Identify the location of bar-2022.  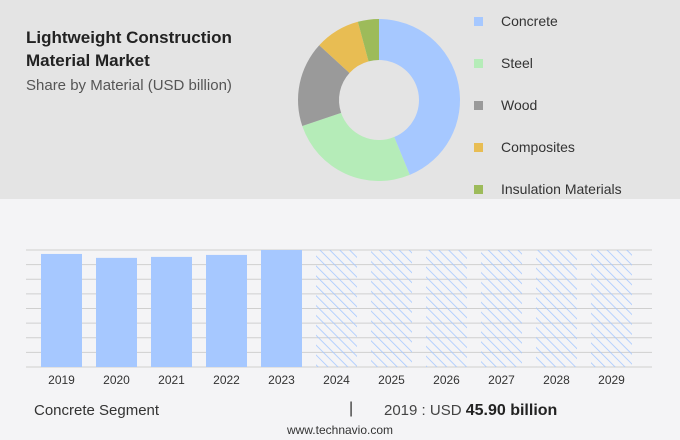
(226, 310).